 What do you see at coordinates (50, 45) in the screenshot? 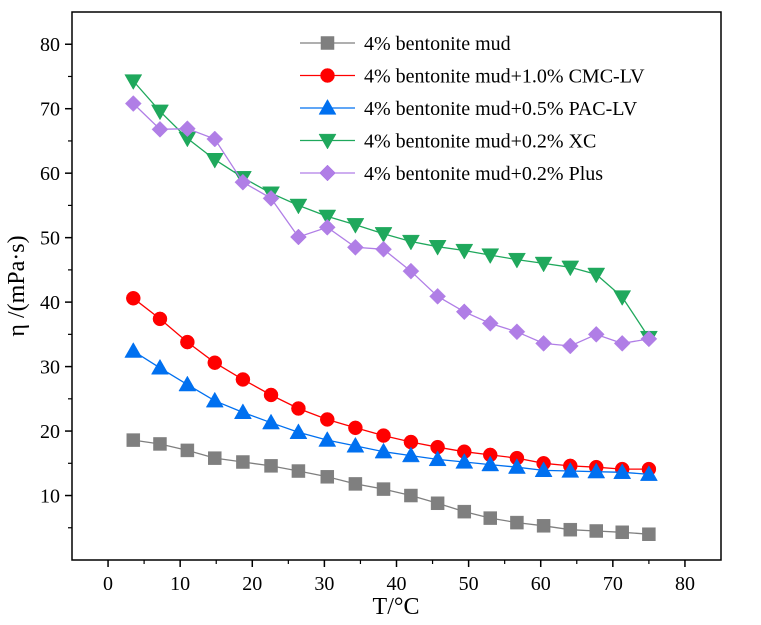
I see `y-tick-label: 80` at bounding box center [50, 45].